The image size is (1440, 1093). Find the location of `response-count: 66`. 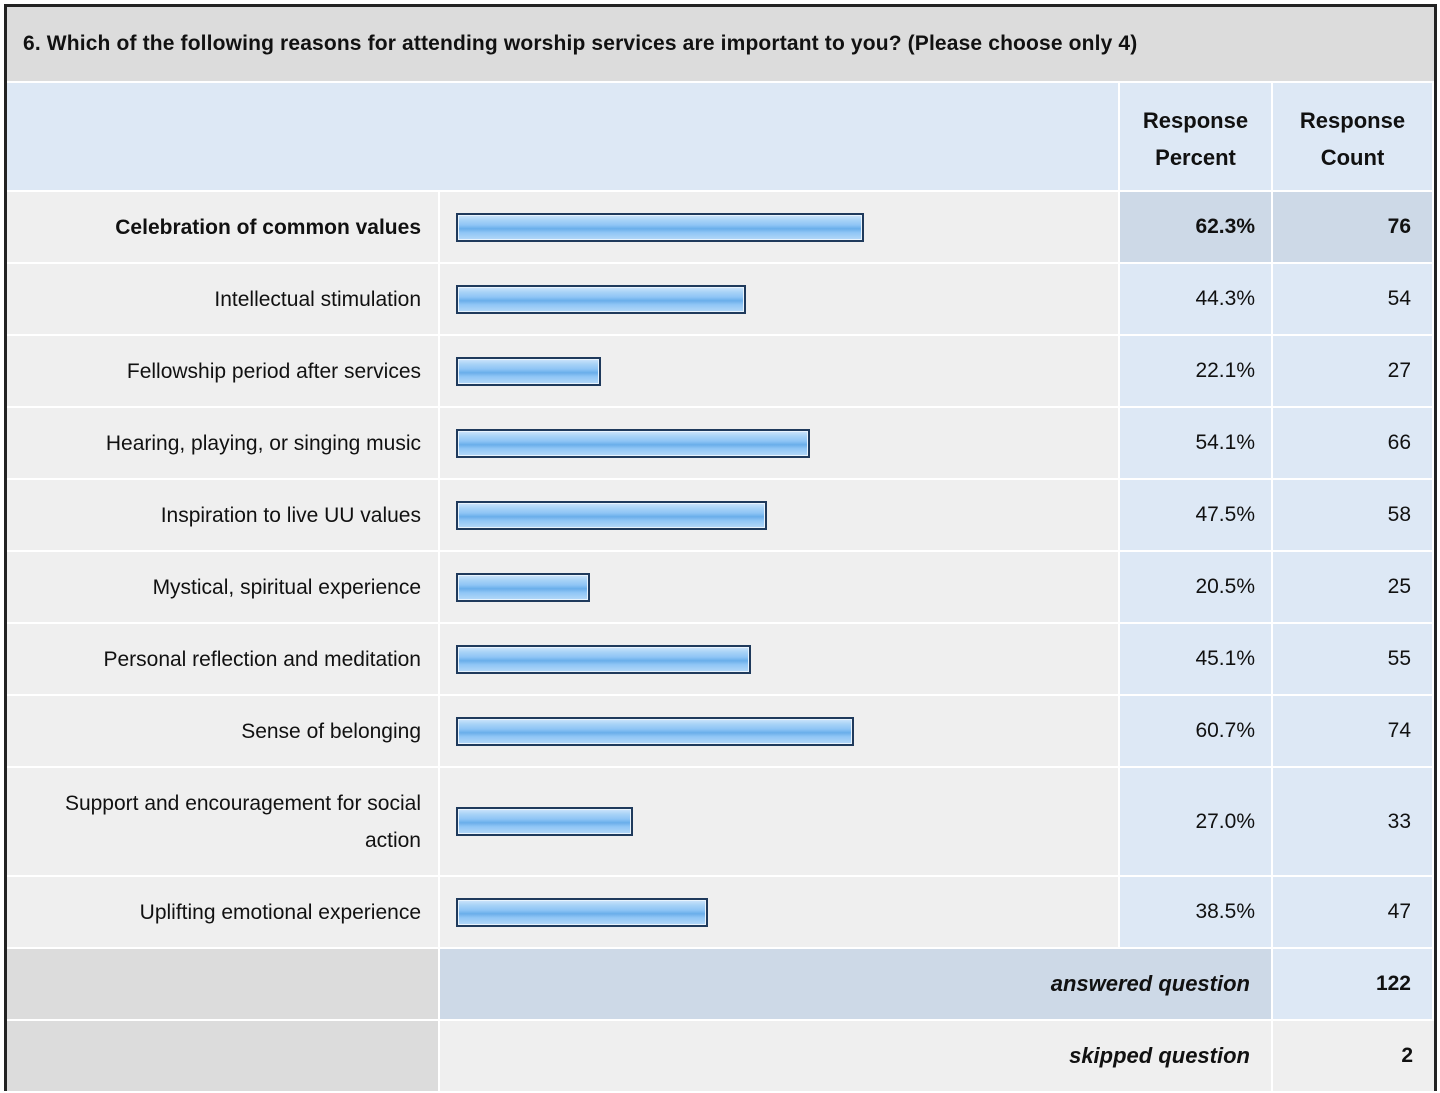

response-count: 66 is located at coordinates (1353, 444).